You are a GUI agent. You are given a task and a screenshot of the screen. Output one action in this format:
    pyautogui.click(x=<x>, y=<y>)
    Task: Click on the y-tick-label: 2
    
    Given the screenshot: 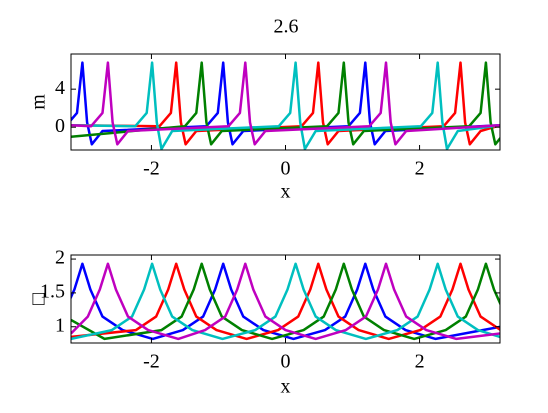 What is the action you would take?
    pyautogui.click(x=60, y=258)
    